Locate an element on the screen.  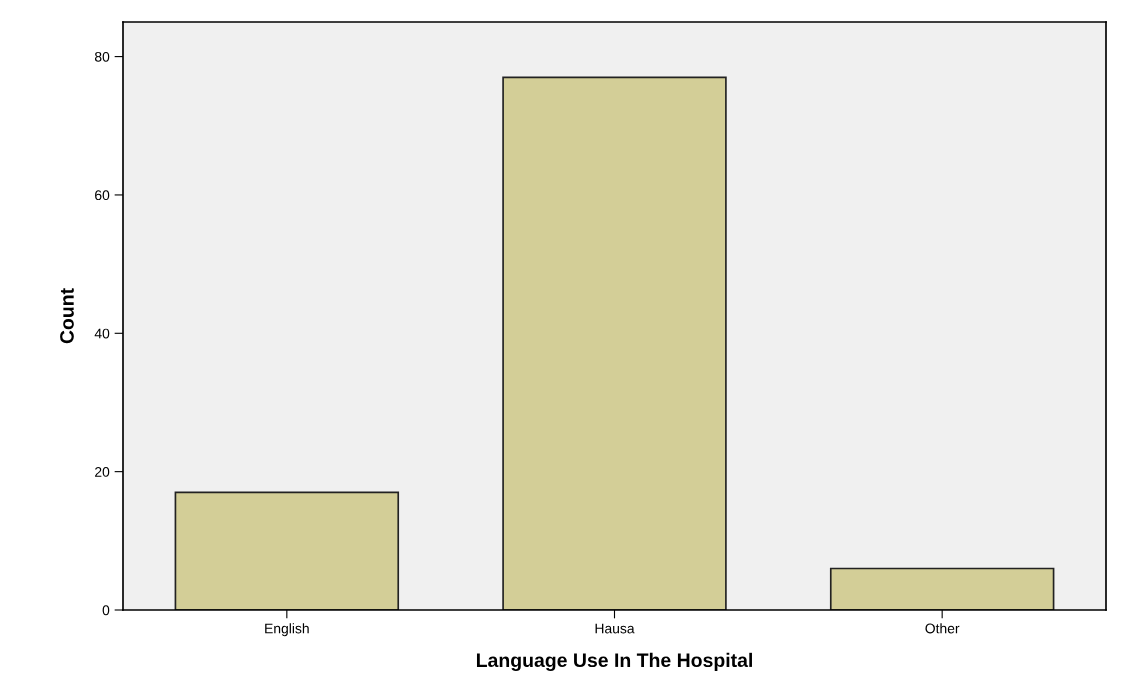
x-tick-label: Hausa is located at coordinates (615, 628).